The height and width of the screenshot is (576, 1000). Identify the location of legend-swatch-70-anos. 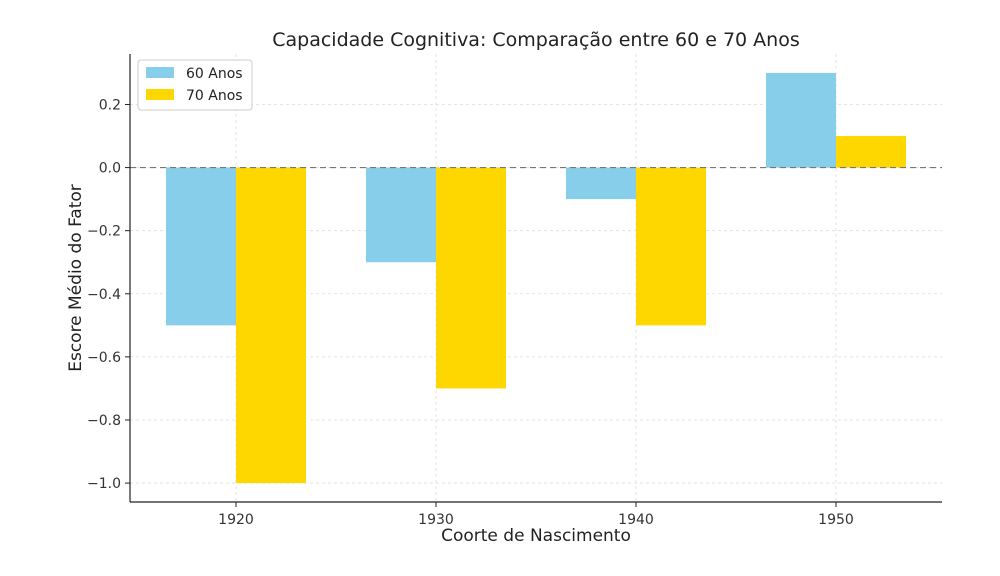
(160, 94).